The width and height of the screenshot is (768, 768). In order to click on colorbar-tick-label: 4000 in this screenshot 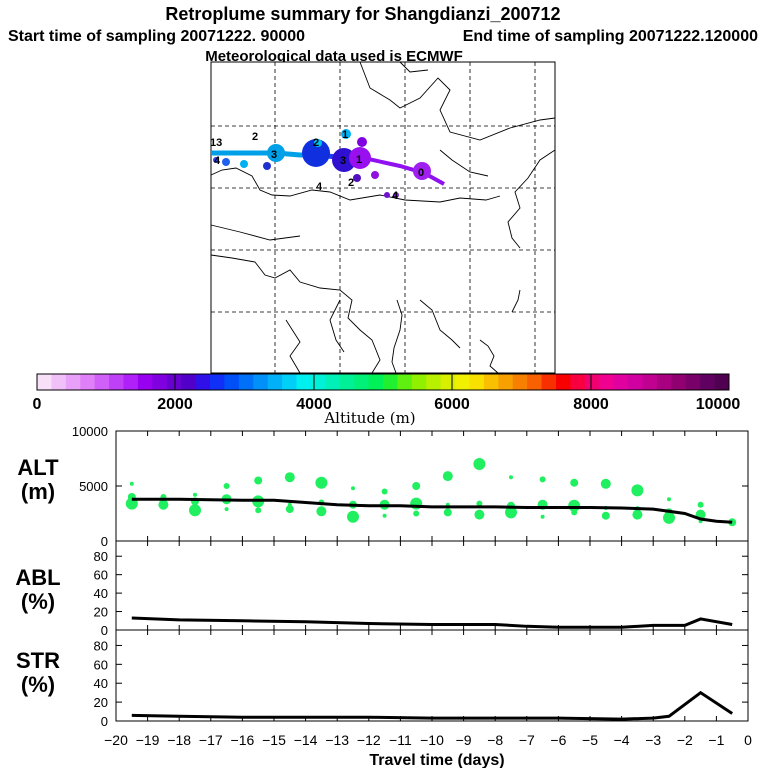, I will do `click(314, 404)`.